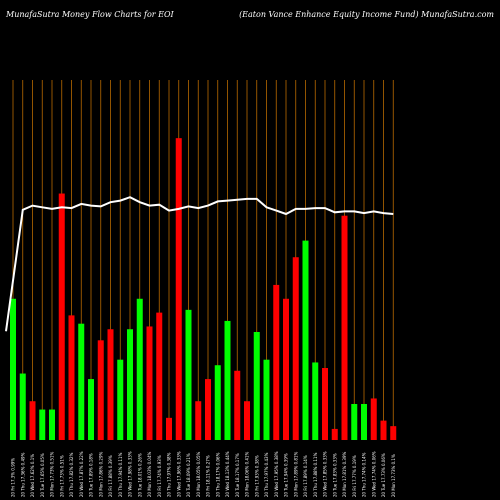 The width and height of the screenshot is (500, 500). What do you see at coordinates (90, 14) in the screenshot?
I see `chart-title: MunafaSutra Money Flow Charts for EOI` at bounding box center [90, 14].